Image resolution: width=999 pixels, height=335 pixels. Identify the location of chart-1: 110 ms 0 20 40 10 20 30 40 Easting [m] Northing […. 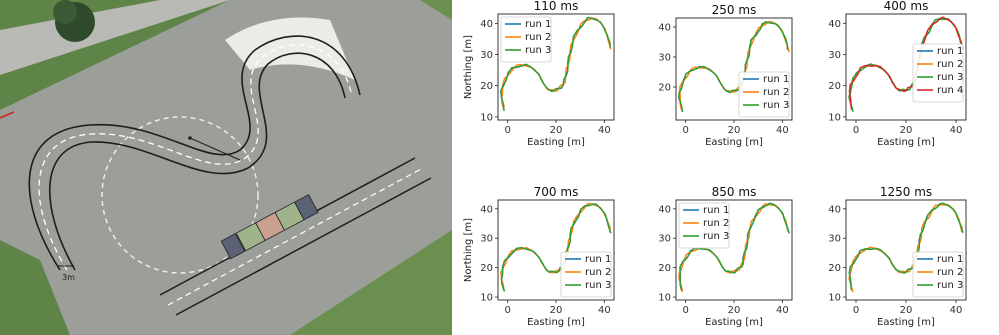
(539, 74).